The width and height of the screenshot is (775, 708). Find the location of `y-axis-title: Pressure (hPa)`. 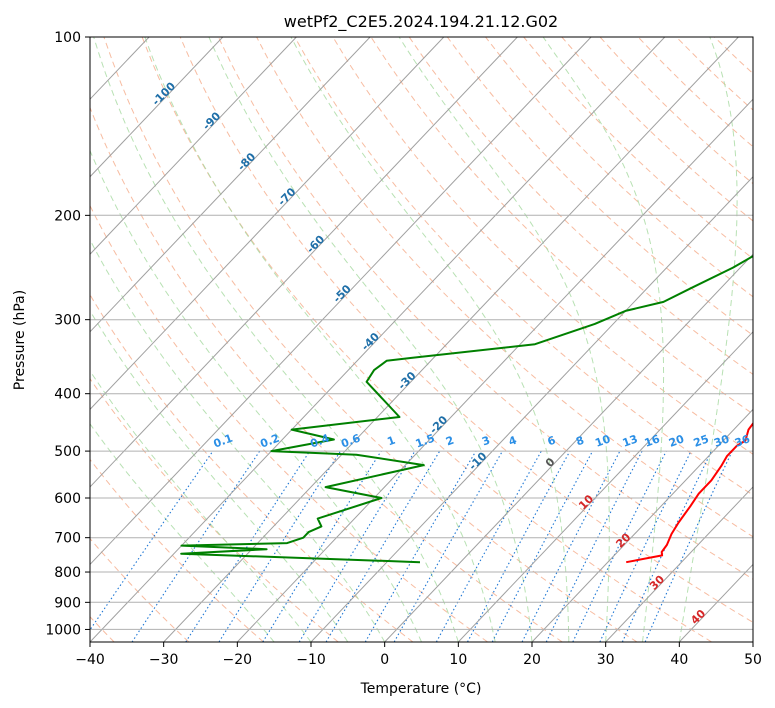

y-axis-title: Pressure (hPa) is located at coordinates (20, 340).